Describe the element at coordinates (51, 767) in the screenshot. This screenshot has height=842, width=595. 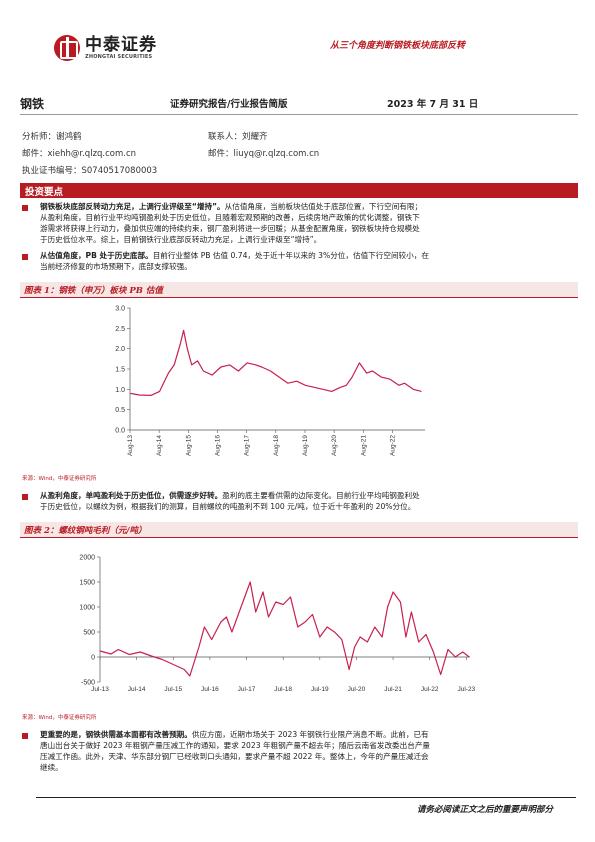
I see `p4-line4: 继续。` at that location.